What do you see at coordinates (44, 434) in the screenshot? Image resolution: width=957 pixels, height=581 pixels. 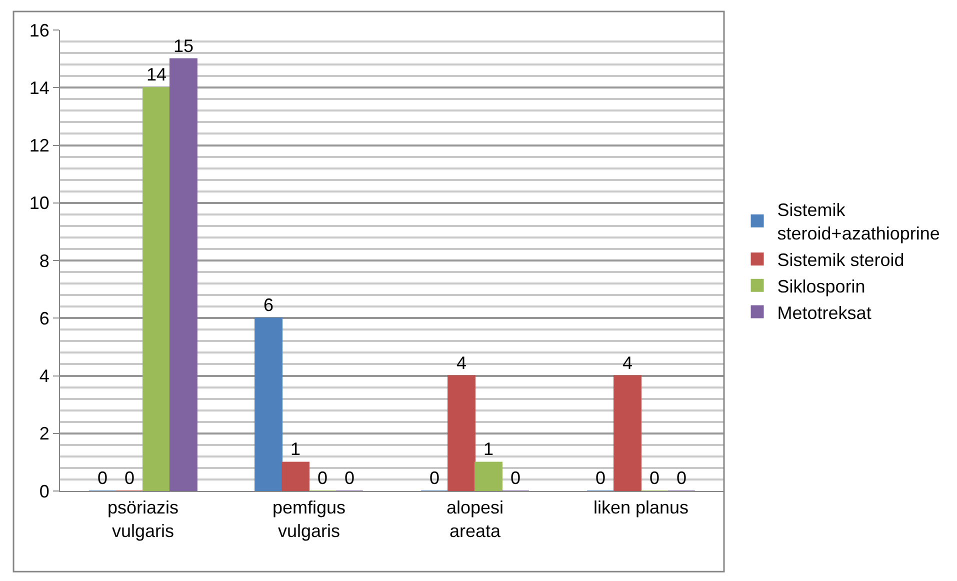 I see `y-tick-label: 2` at bounding box center [44, 434].